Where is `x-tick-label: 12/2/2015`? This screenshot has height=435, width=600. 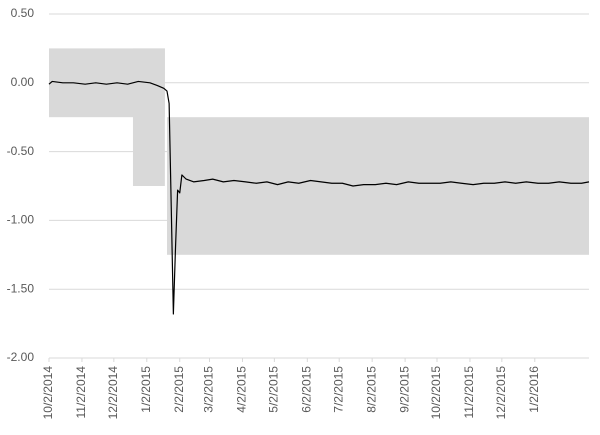 x-tick-label: 12/2/2015 is located at coordinates (501, 393).